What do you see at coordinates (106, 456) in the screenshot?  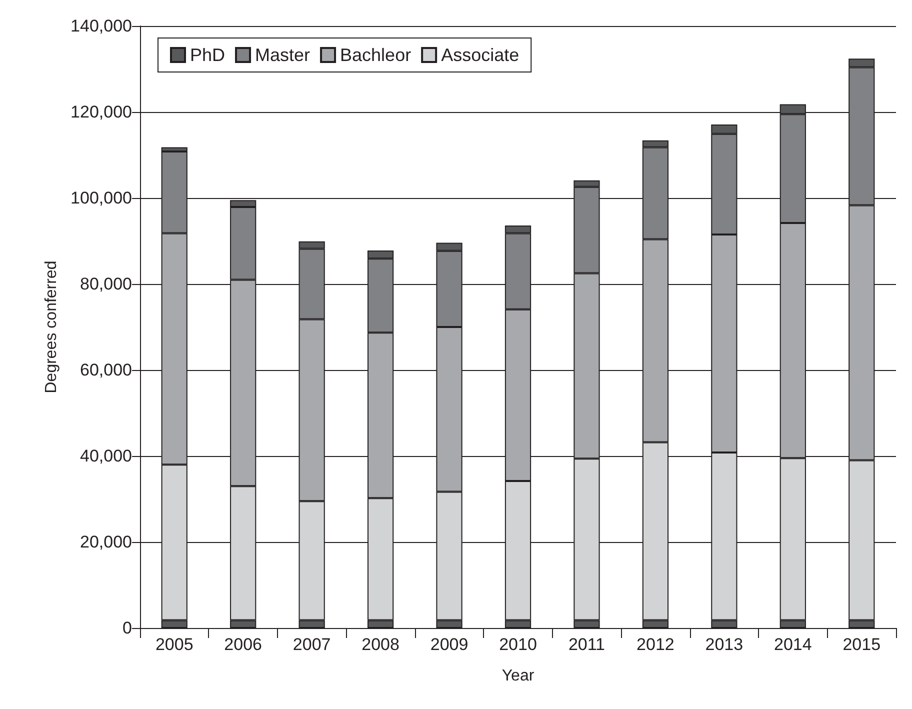 I see `y-tick-label: 40,000` at bounding box center [106, 456].